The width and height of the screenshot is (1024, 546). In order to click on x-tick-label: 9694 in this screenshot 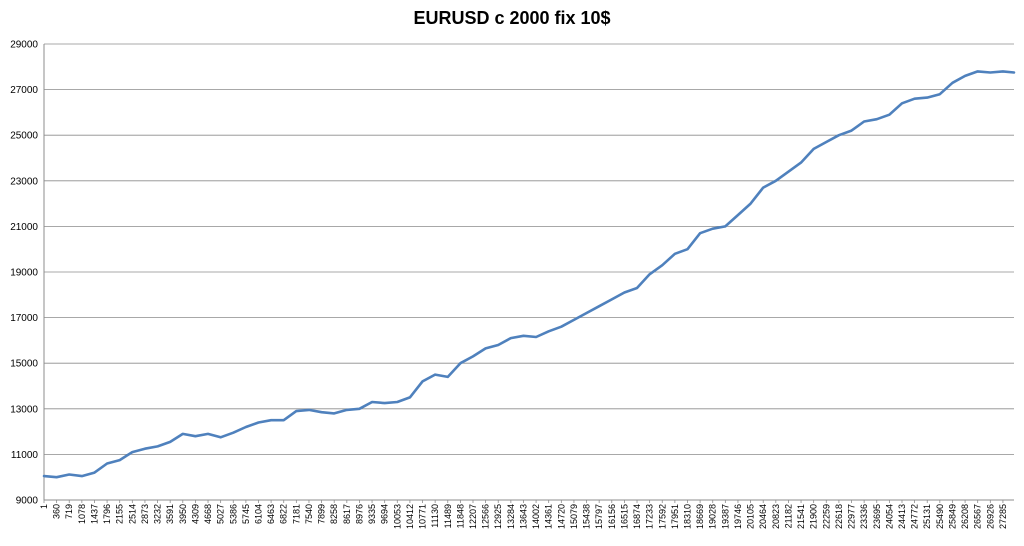, I will do `click(385, 514)`.